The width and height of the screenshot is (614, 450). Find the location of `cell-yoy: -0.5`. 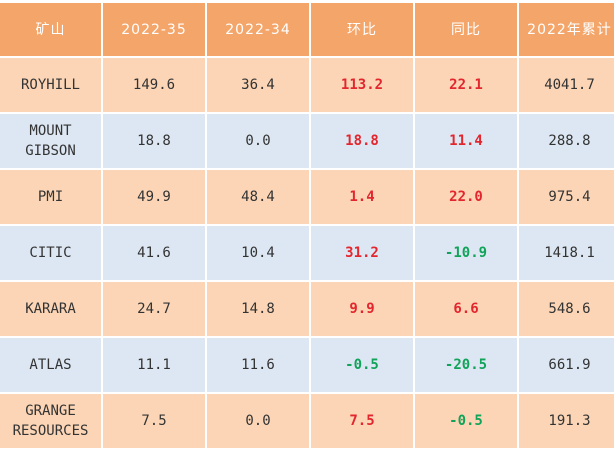

cell-yoy: -0.5 is located at coordinates (466, 422).